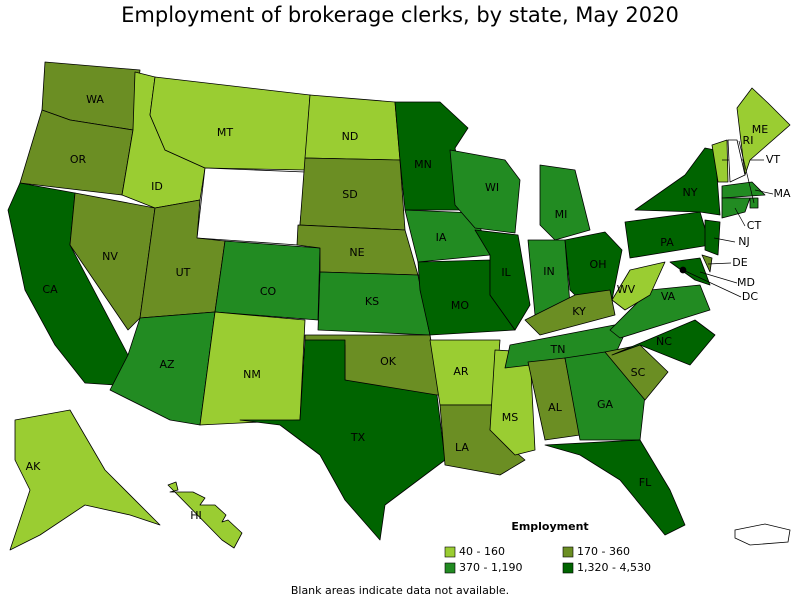  I want to click on state-label: OK, so click(388, 361).